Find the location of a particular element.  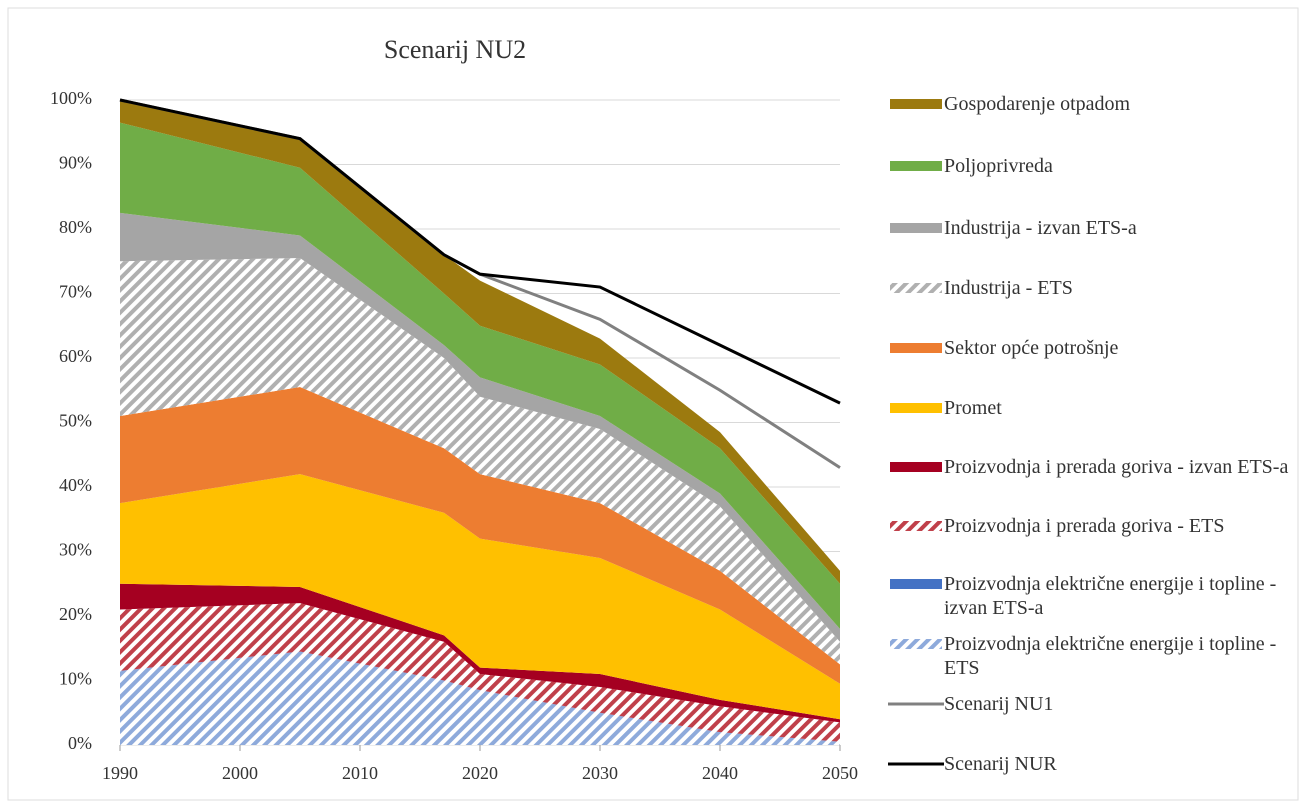

legend-item: Industrija - izvan ETS-a is located at coordinates (1097, 228).